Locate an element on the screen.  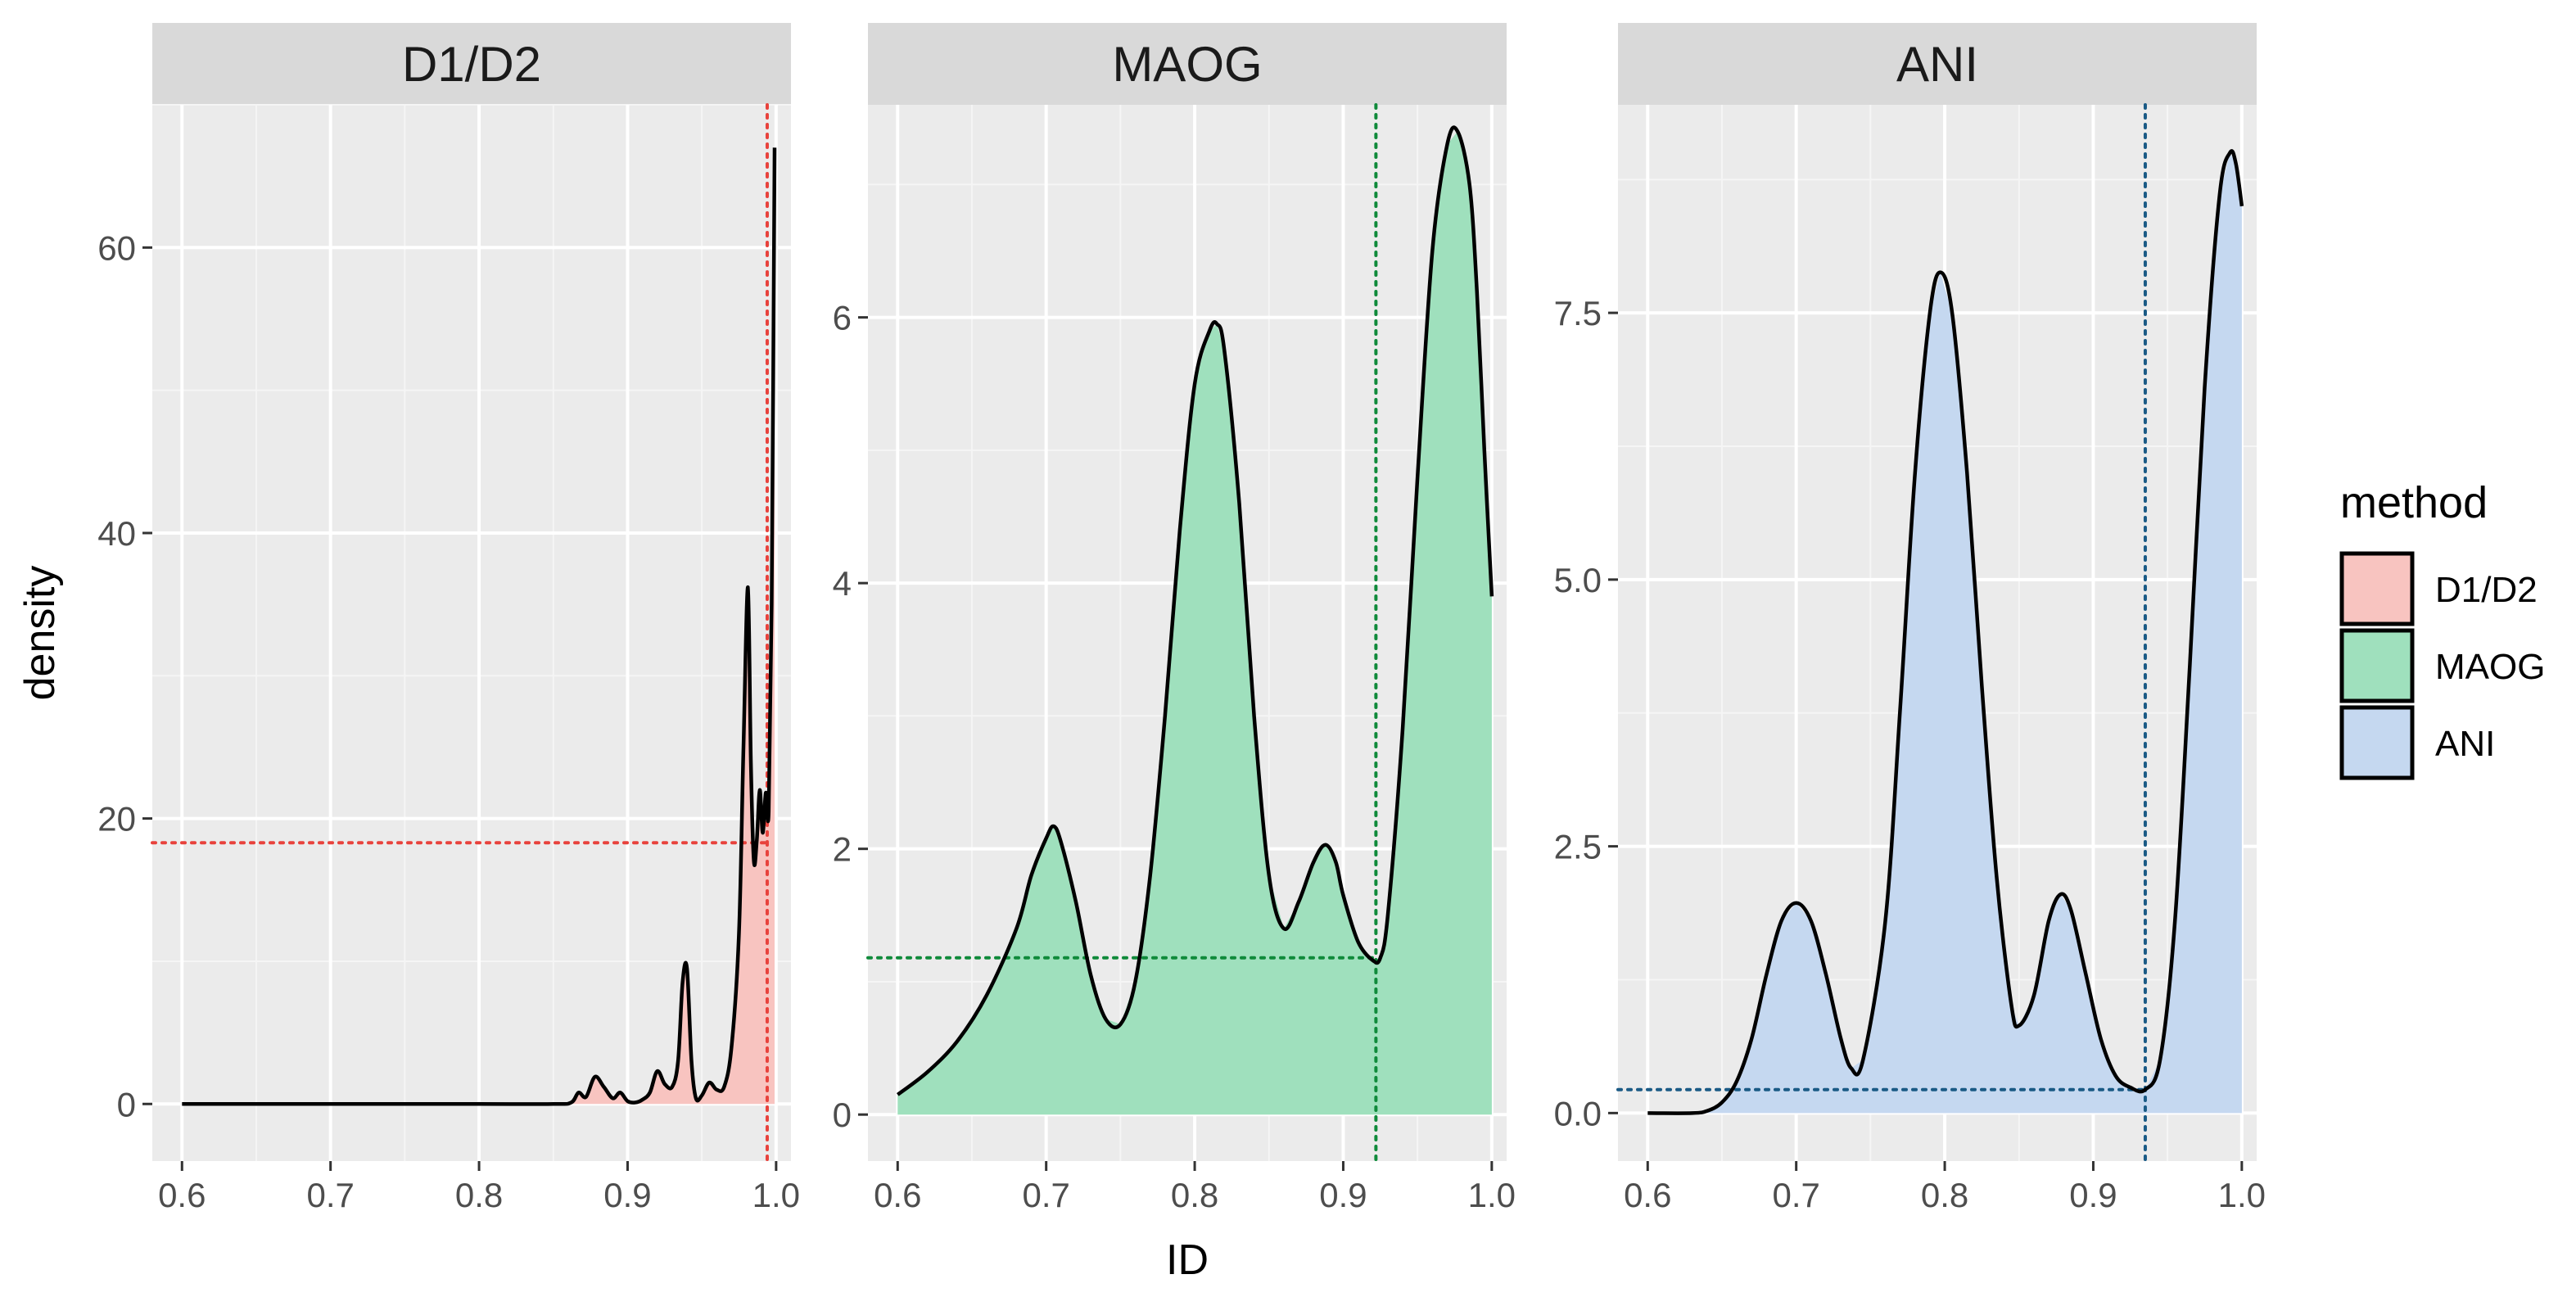
y-tick-label: 2.5 is located at coordinates (1578, 847).